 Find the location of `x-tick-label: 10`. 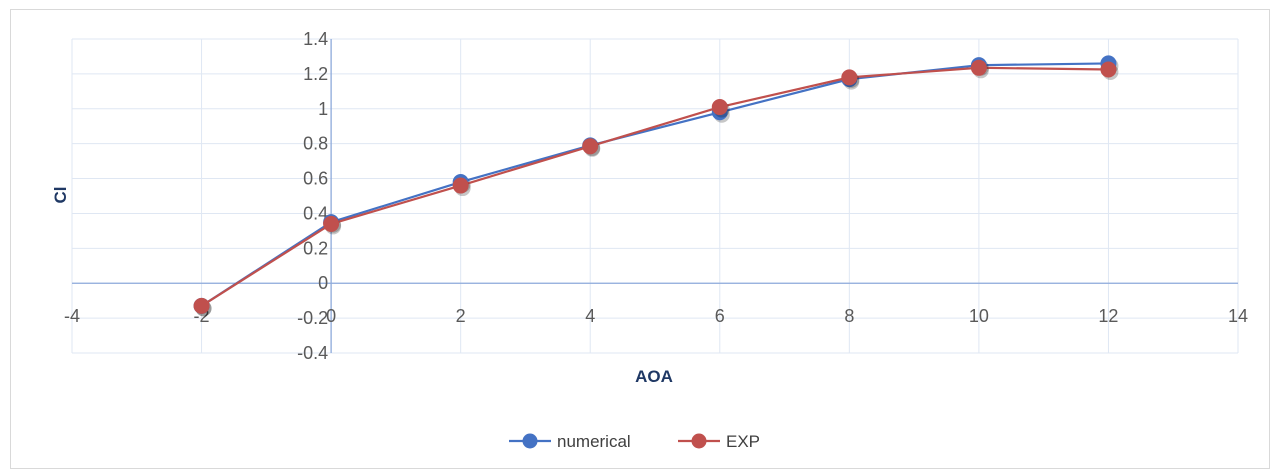

x-tick-label: 10 is located at coordinates (979, 316).